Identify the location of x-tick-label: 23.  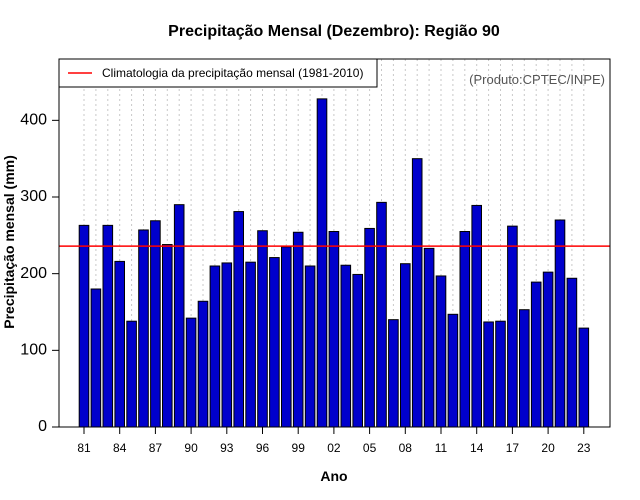
(584, 448).